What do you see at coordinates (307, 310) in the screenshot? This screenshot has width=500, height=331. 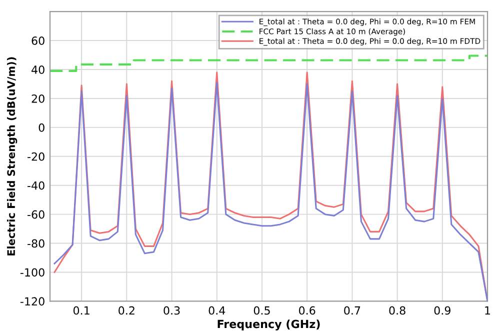 I see `x-tick-label: 0.6` at bounding box center [307, 310].